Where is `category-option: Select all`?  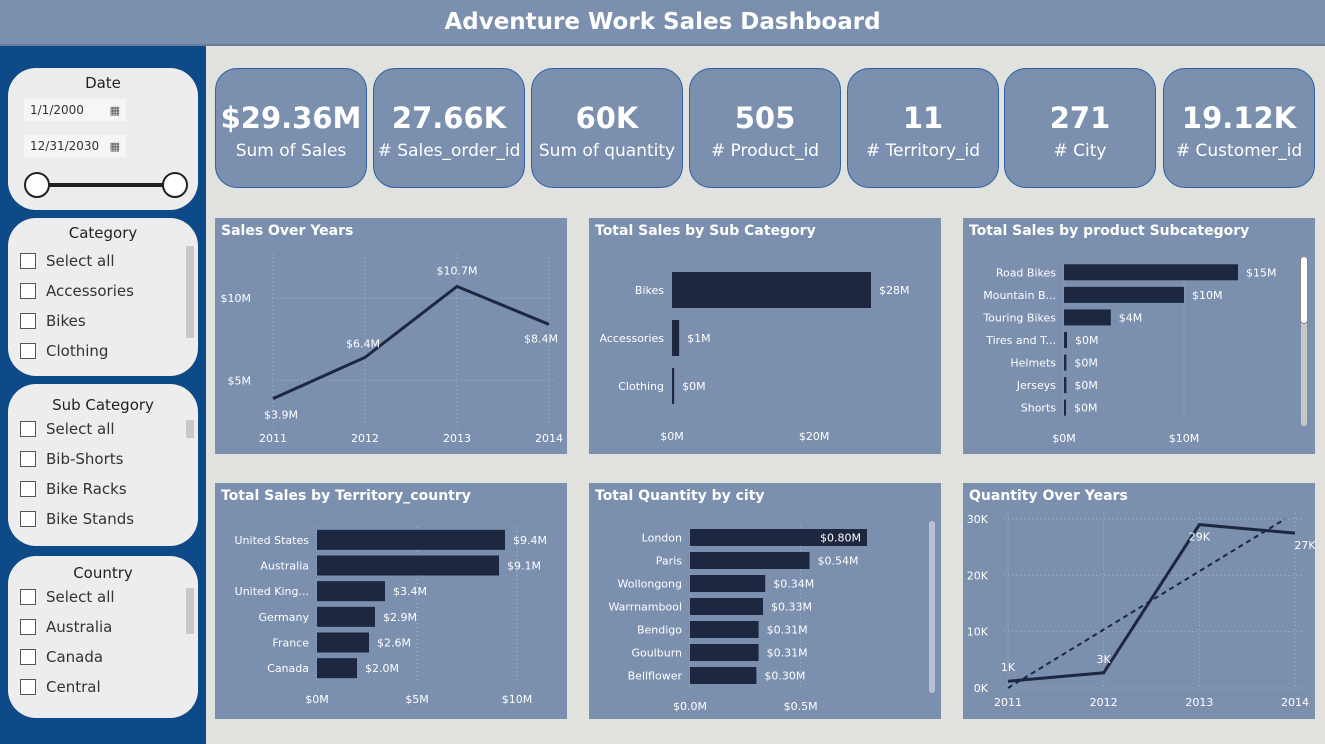
category-option: Select all is located at coordinates (103, 261).